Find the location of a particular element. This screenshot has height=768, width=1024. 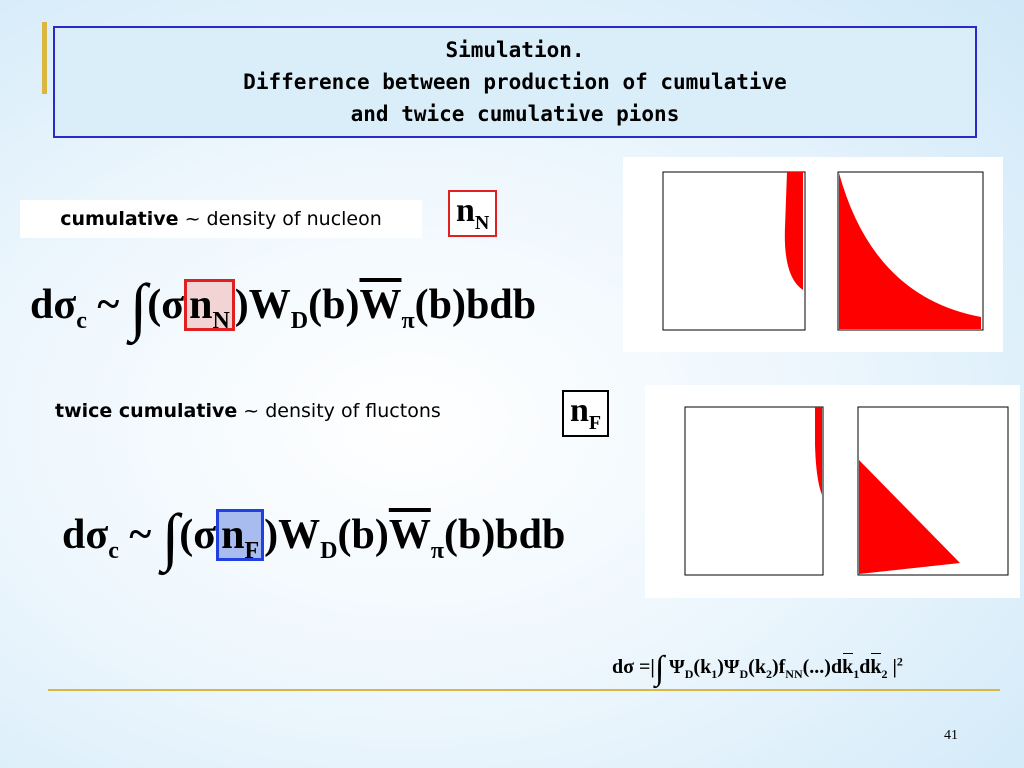

symbol-box: nN is located at coordinates (473, 213).